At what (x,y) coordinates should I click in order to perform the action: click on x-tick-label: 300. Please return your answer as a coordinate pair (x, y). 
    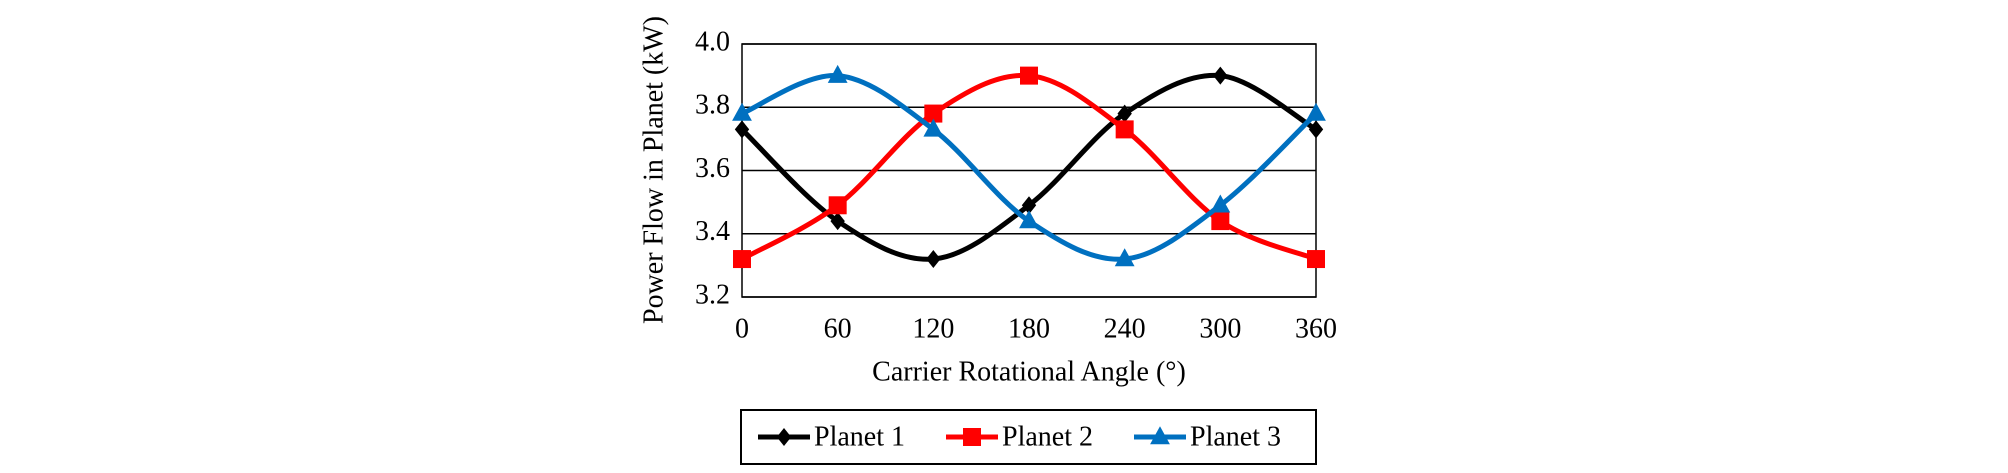
    Looking at the image, I should click on (1220, 328).